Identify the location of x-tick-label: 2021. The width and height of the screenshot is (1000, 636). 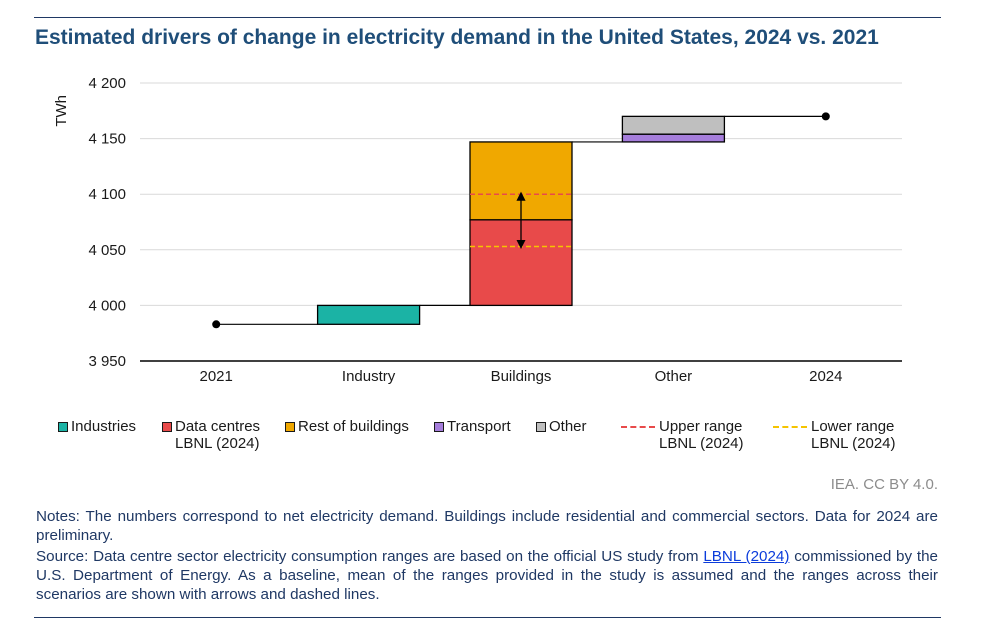
(216, 376).